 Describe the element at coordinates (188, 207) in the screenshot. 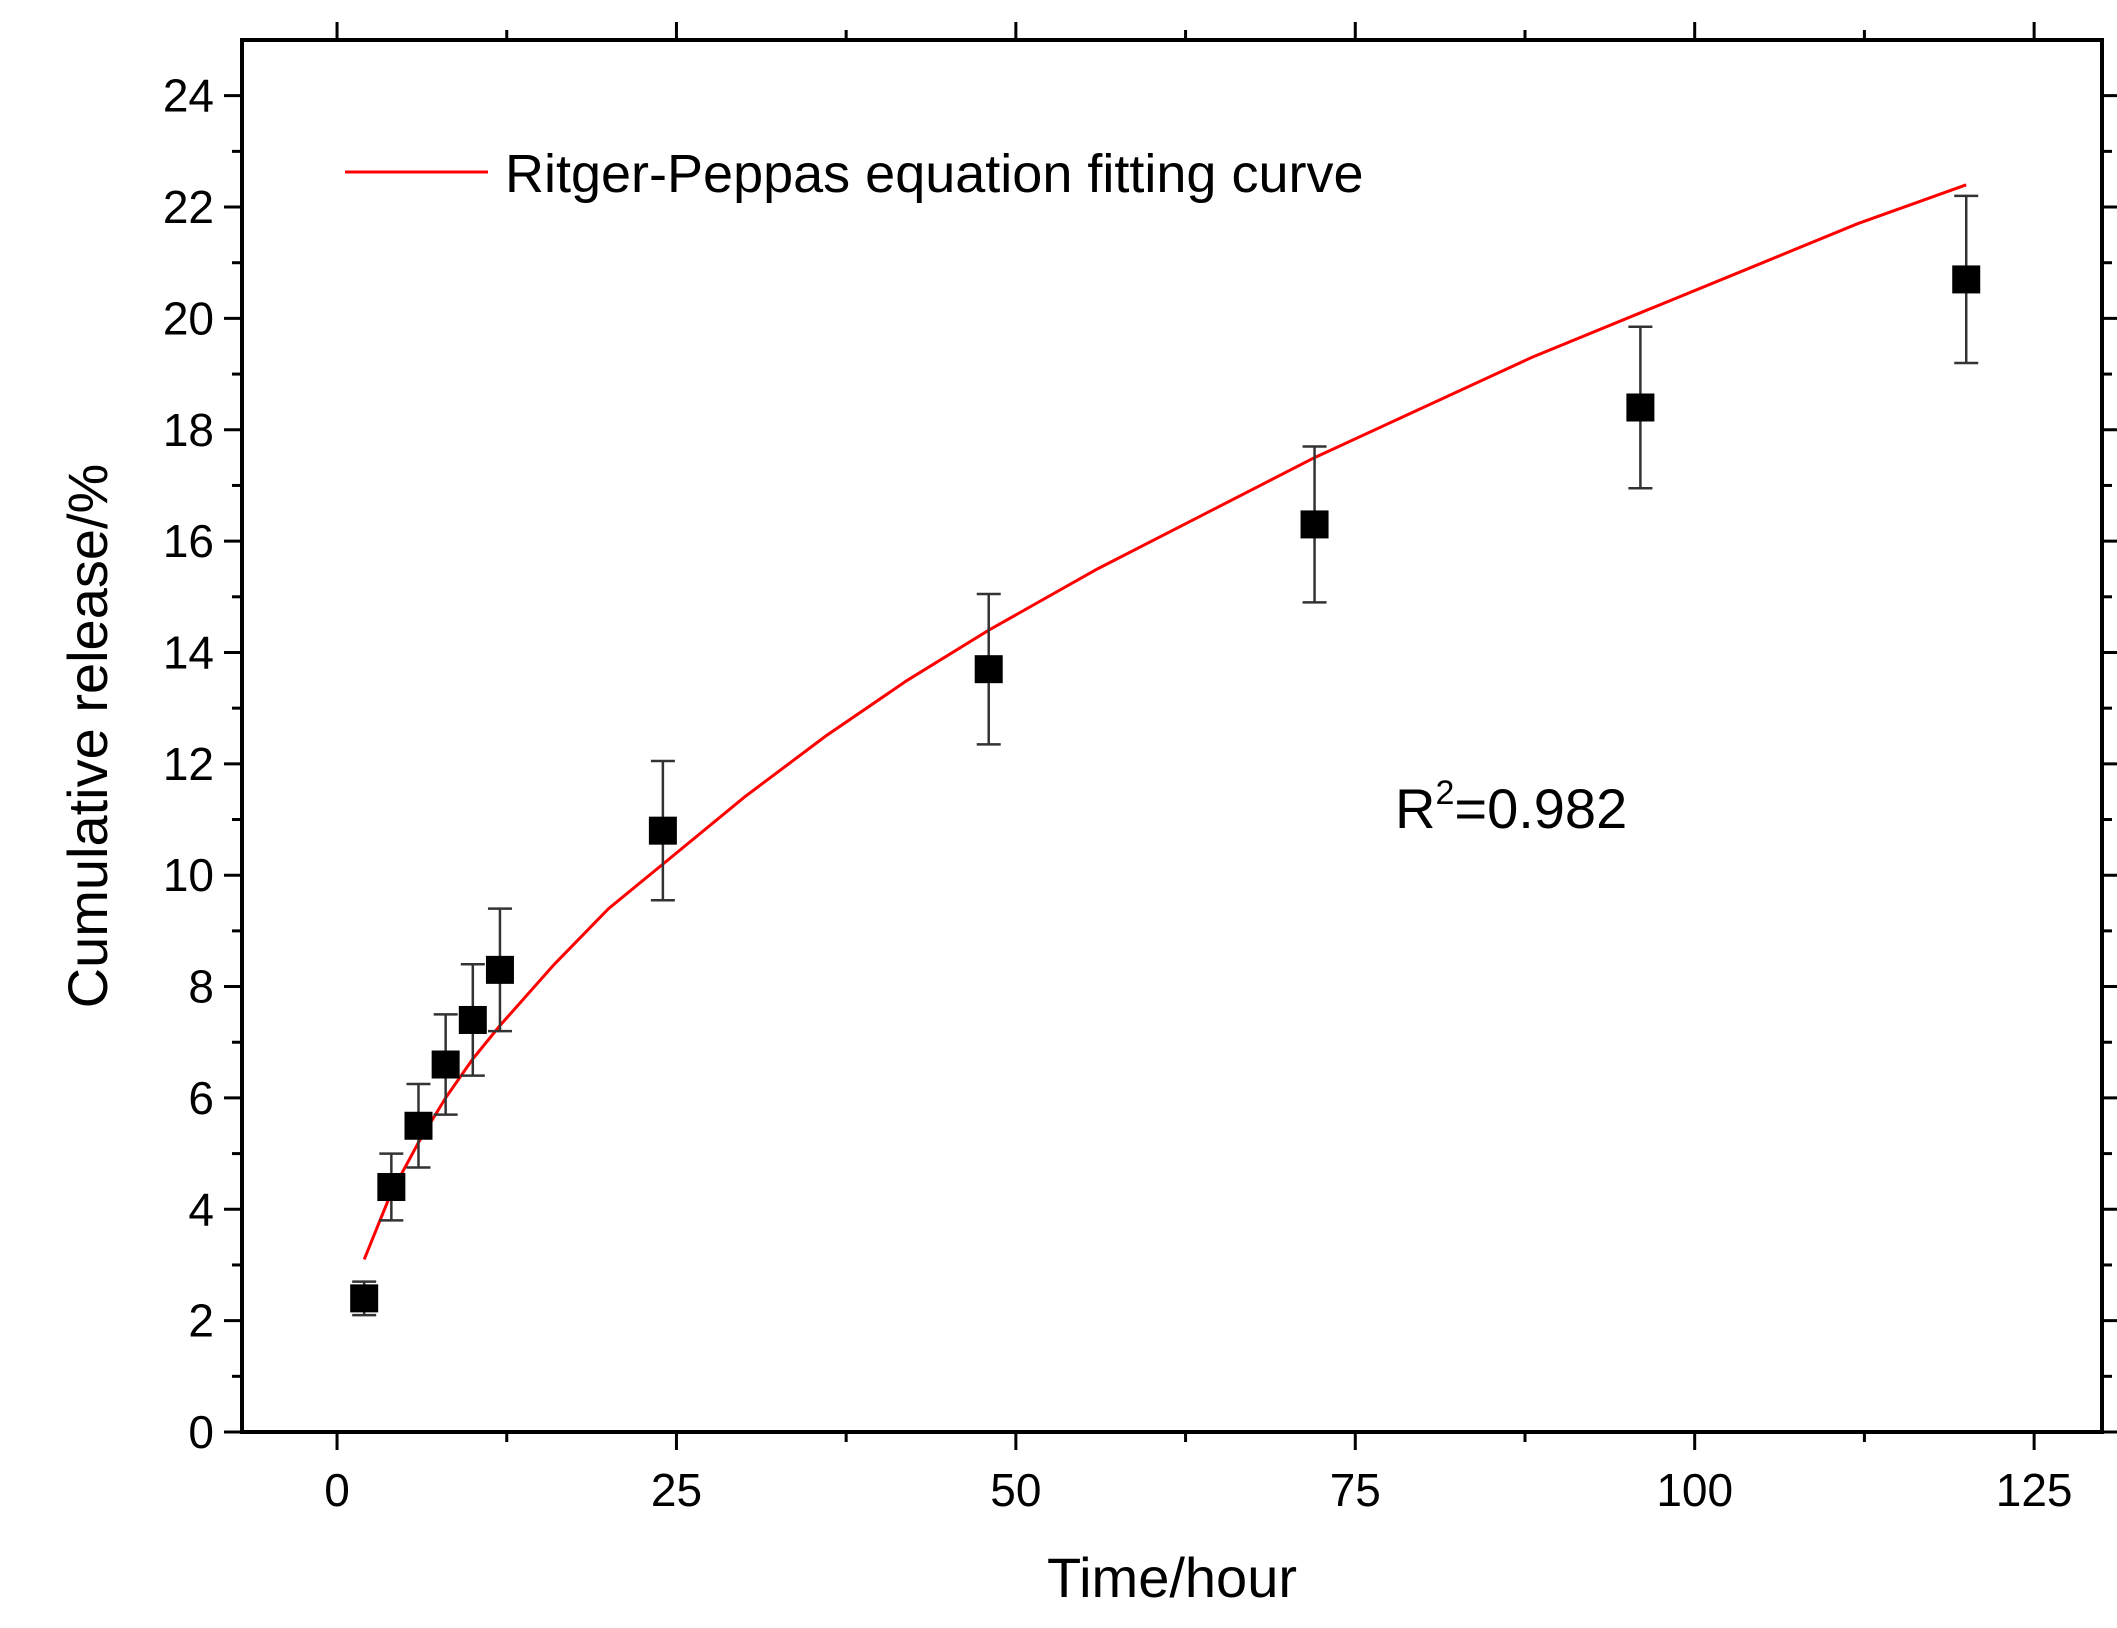

I see `y-tick-label-22: 22` at that location.